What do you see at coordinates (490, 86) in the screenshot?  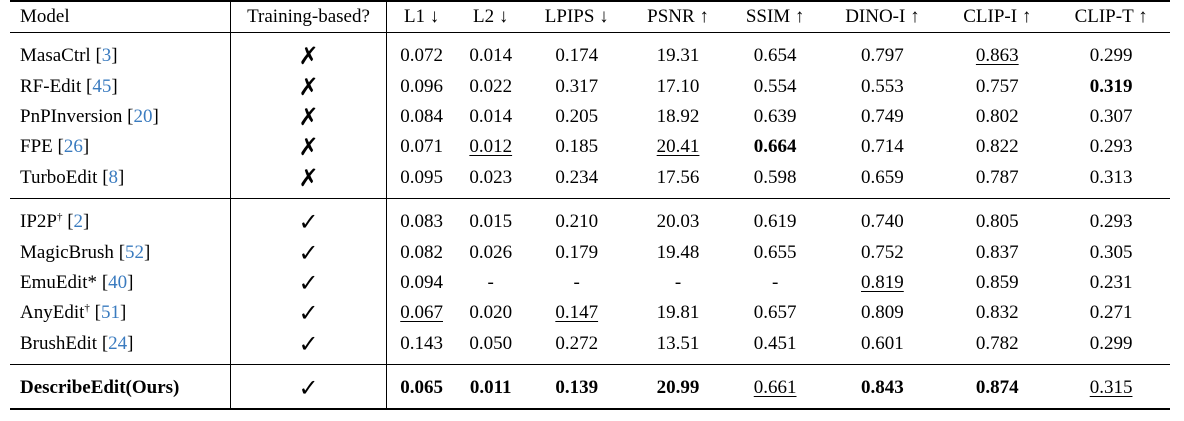 I see `value-cell: 0.022` at bounding box center [490, 86].